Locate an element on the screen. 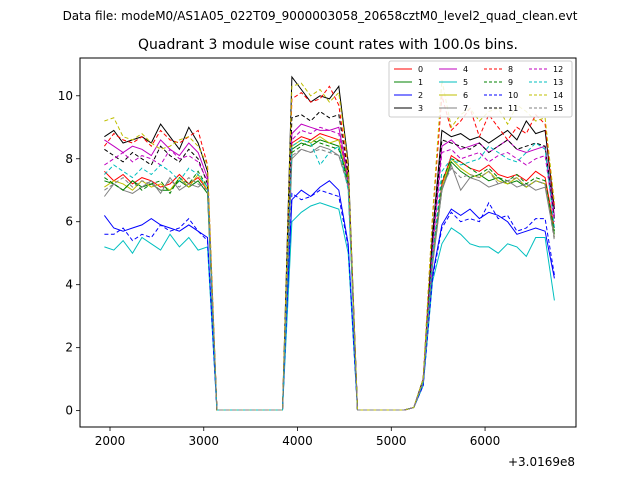  legend-label-8: 8 is located at coordinates (510, 69).